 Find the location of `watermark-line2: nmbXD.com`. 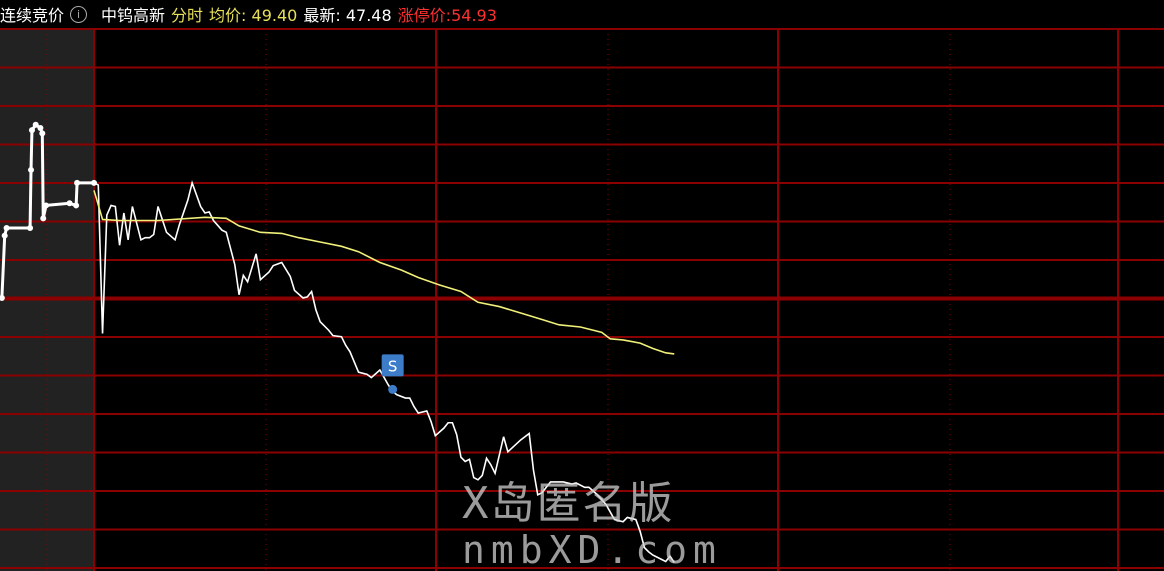

watermark-line2: nmbXD.com is located at coordinates (592, 549).